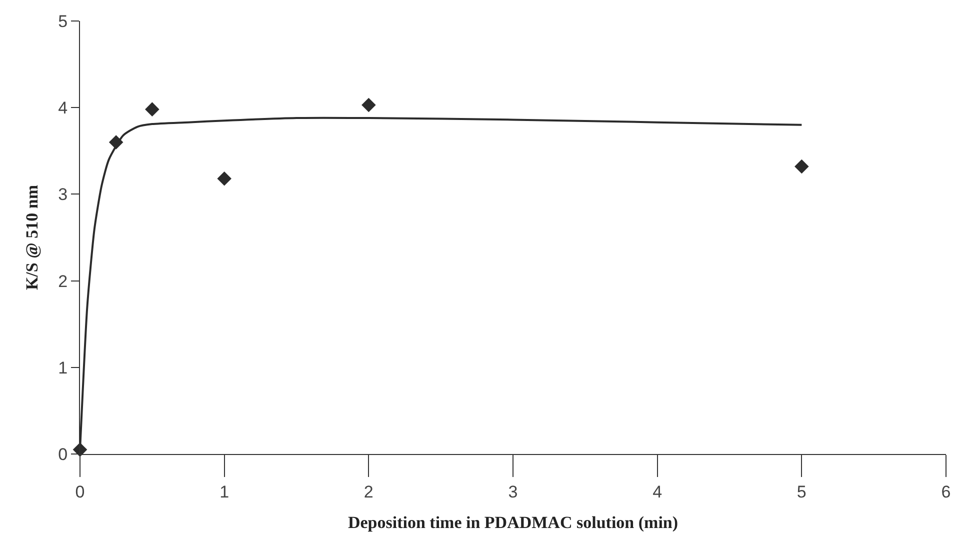  Describe the element at coordinates (946, 492) in the screenshot. I see `x-tick-label: 6` at that location.